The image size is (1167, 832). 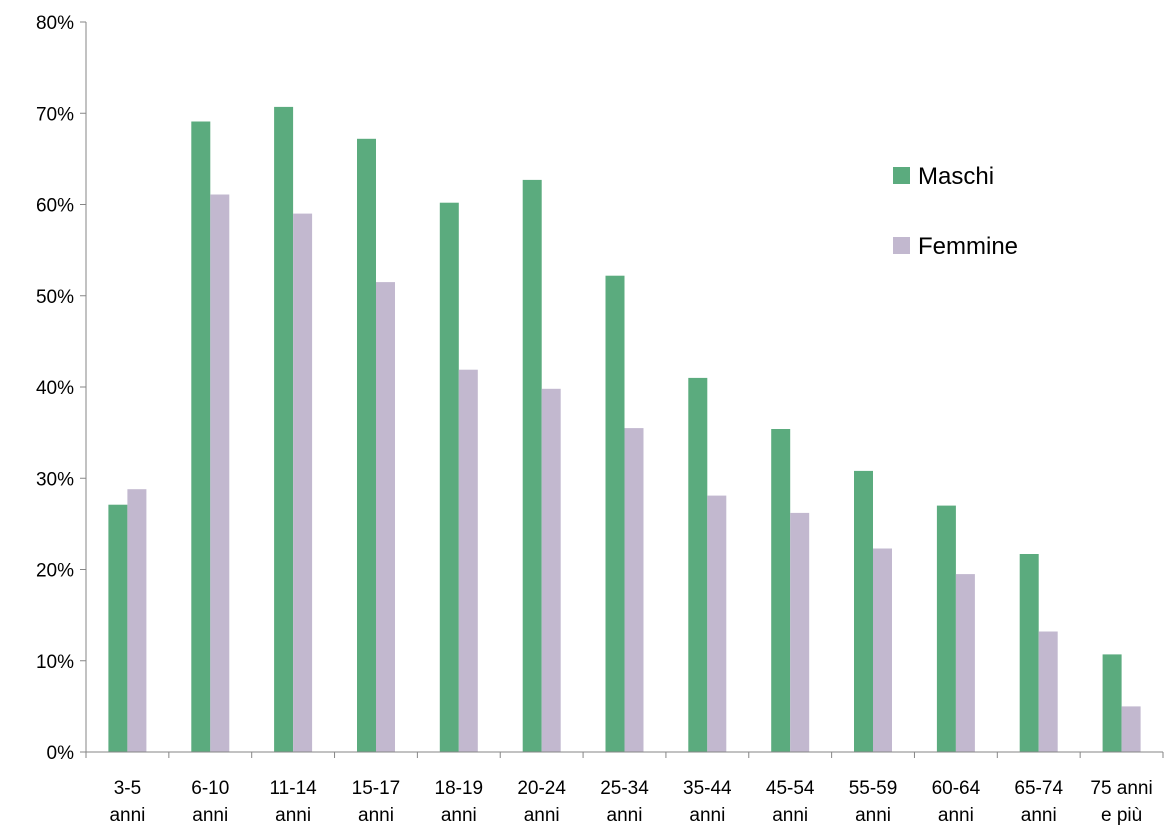 I want to click on y-tick-label: 40%, so click(x=55, y=388).